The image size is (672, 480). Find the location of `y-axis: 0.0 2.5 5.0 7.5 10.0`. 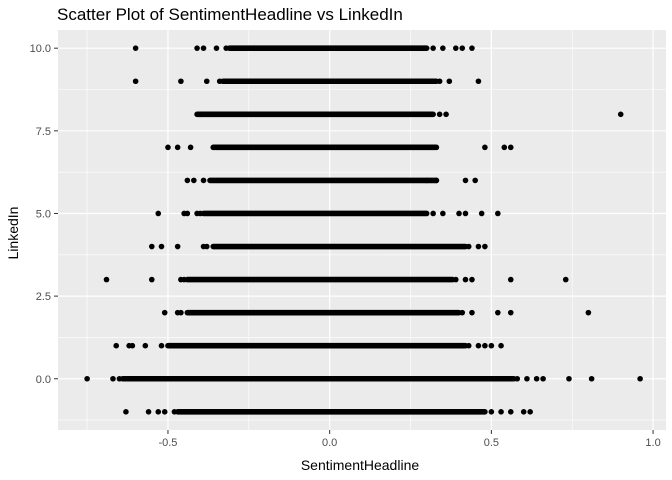

y-axis: 0.0 2.5 5.0 7.5 10.0 is located at coordinates (44, 214).